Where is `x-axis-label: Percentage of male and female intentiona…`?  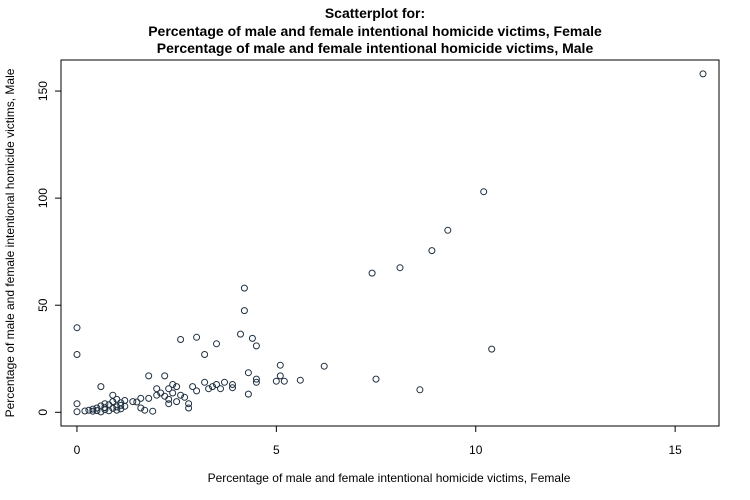 x-axis-label: Percentage of male and female intentiona… is located at coordinates (389, 478).